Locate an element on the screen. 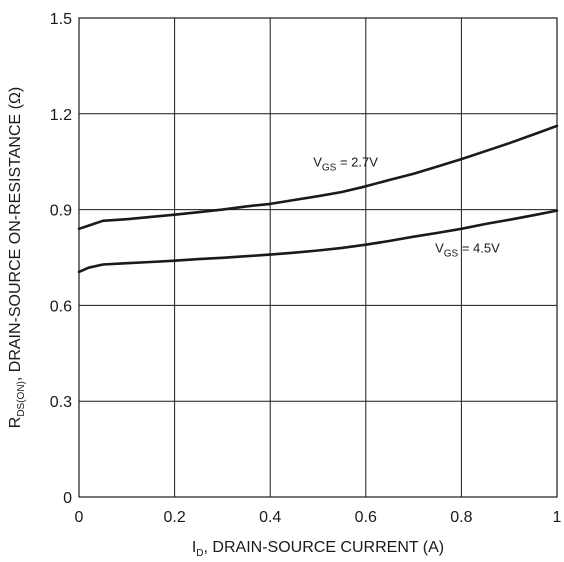 The height and width of the screenshot is (562, 564). y-axis-title-sub: DS(ON) is located at coordinates (21, 399).